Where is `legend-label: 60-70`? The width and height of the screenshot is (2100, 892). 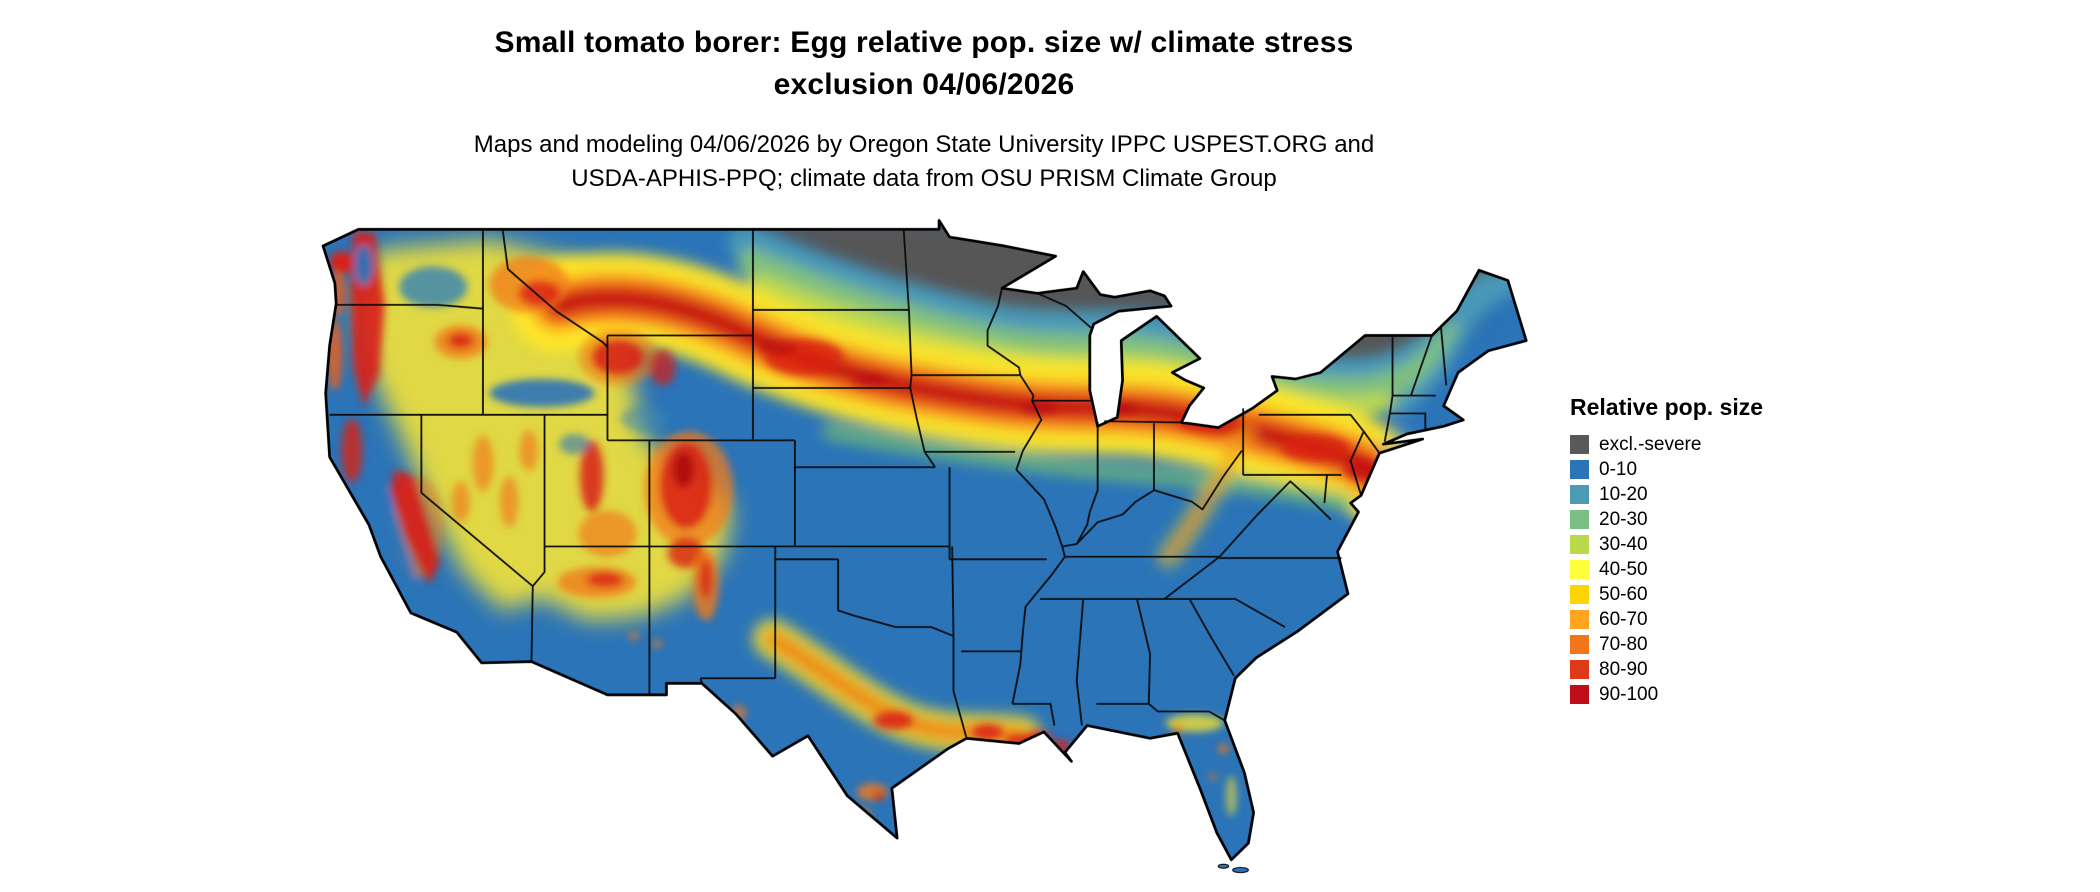 legend-label: 60-70 is located at coordinates (1623, 619).